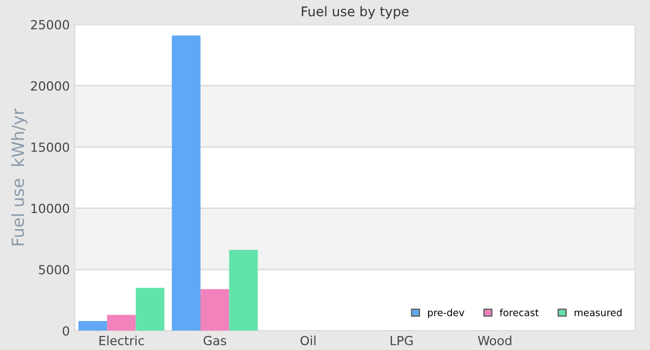 This screenshot has height=350, width=650. What do you see at coordinates (598, 312) in the screenshot?
I see `legend-label: measured` at bounding box center [598, 312].